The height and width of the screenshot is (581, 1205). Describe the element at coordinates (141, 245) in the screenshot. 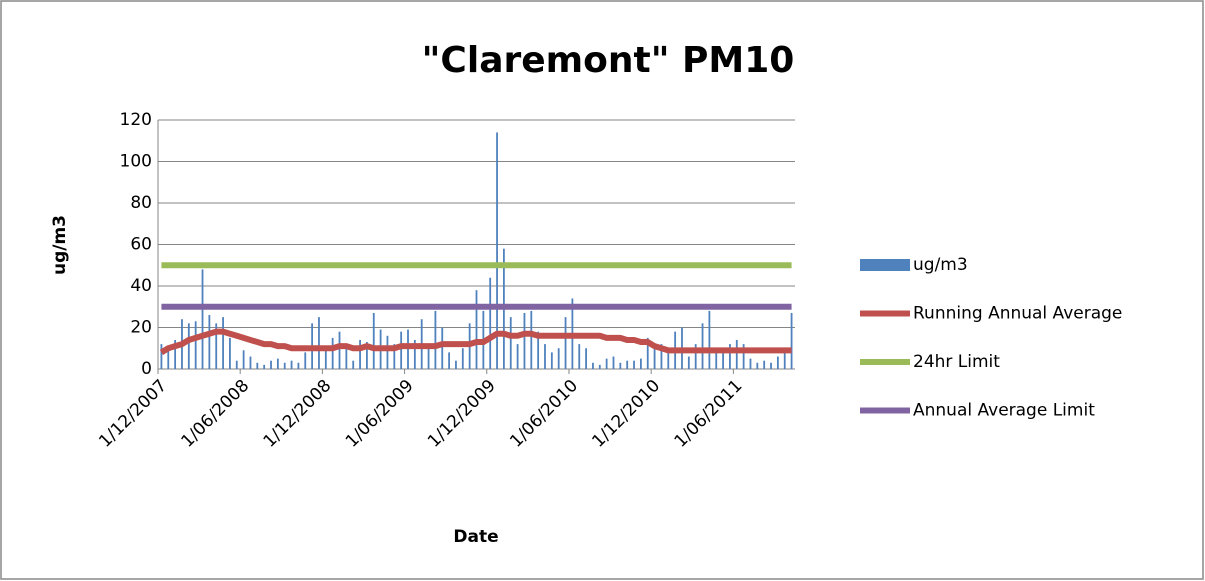

I see `y-tick-label: 60` at that location.